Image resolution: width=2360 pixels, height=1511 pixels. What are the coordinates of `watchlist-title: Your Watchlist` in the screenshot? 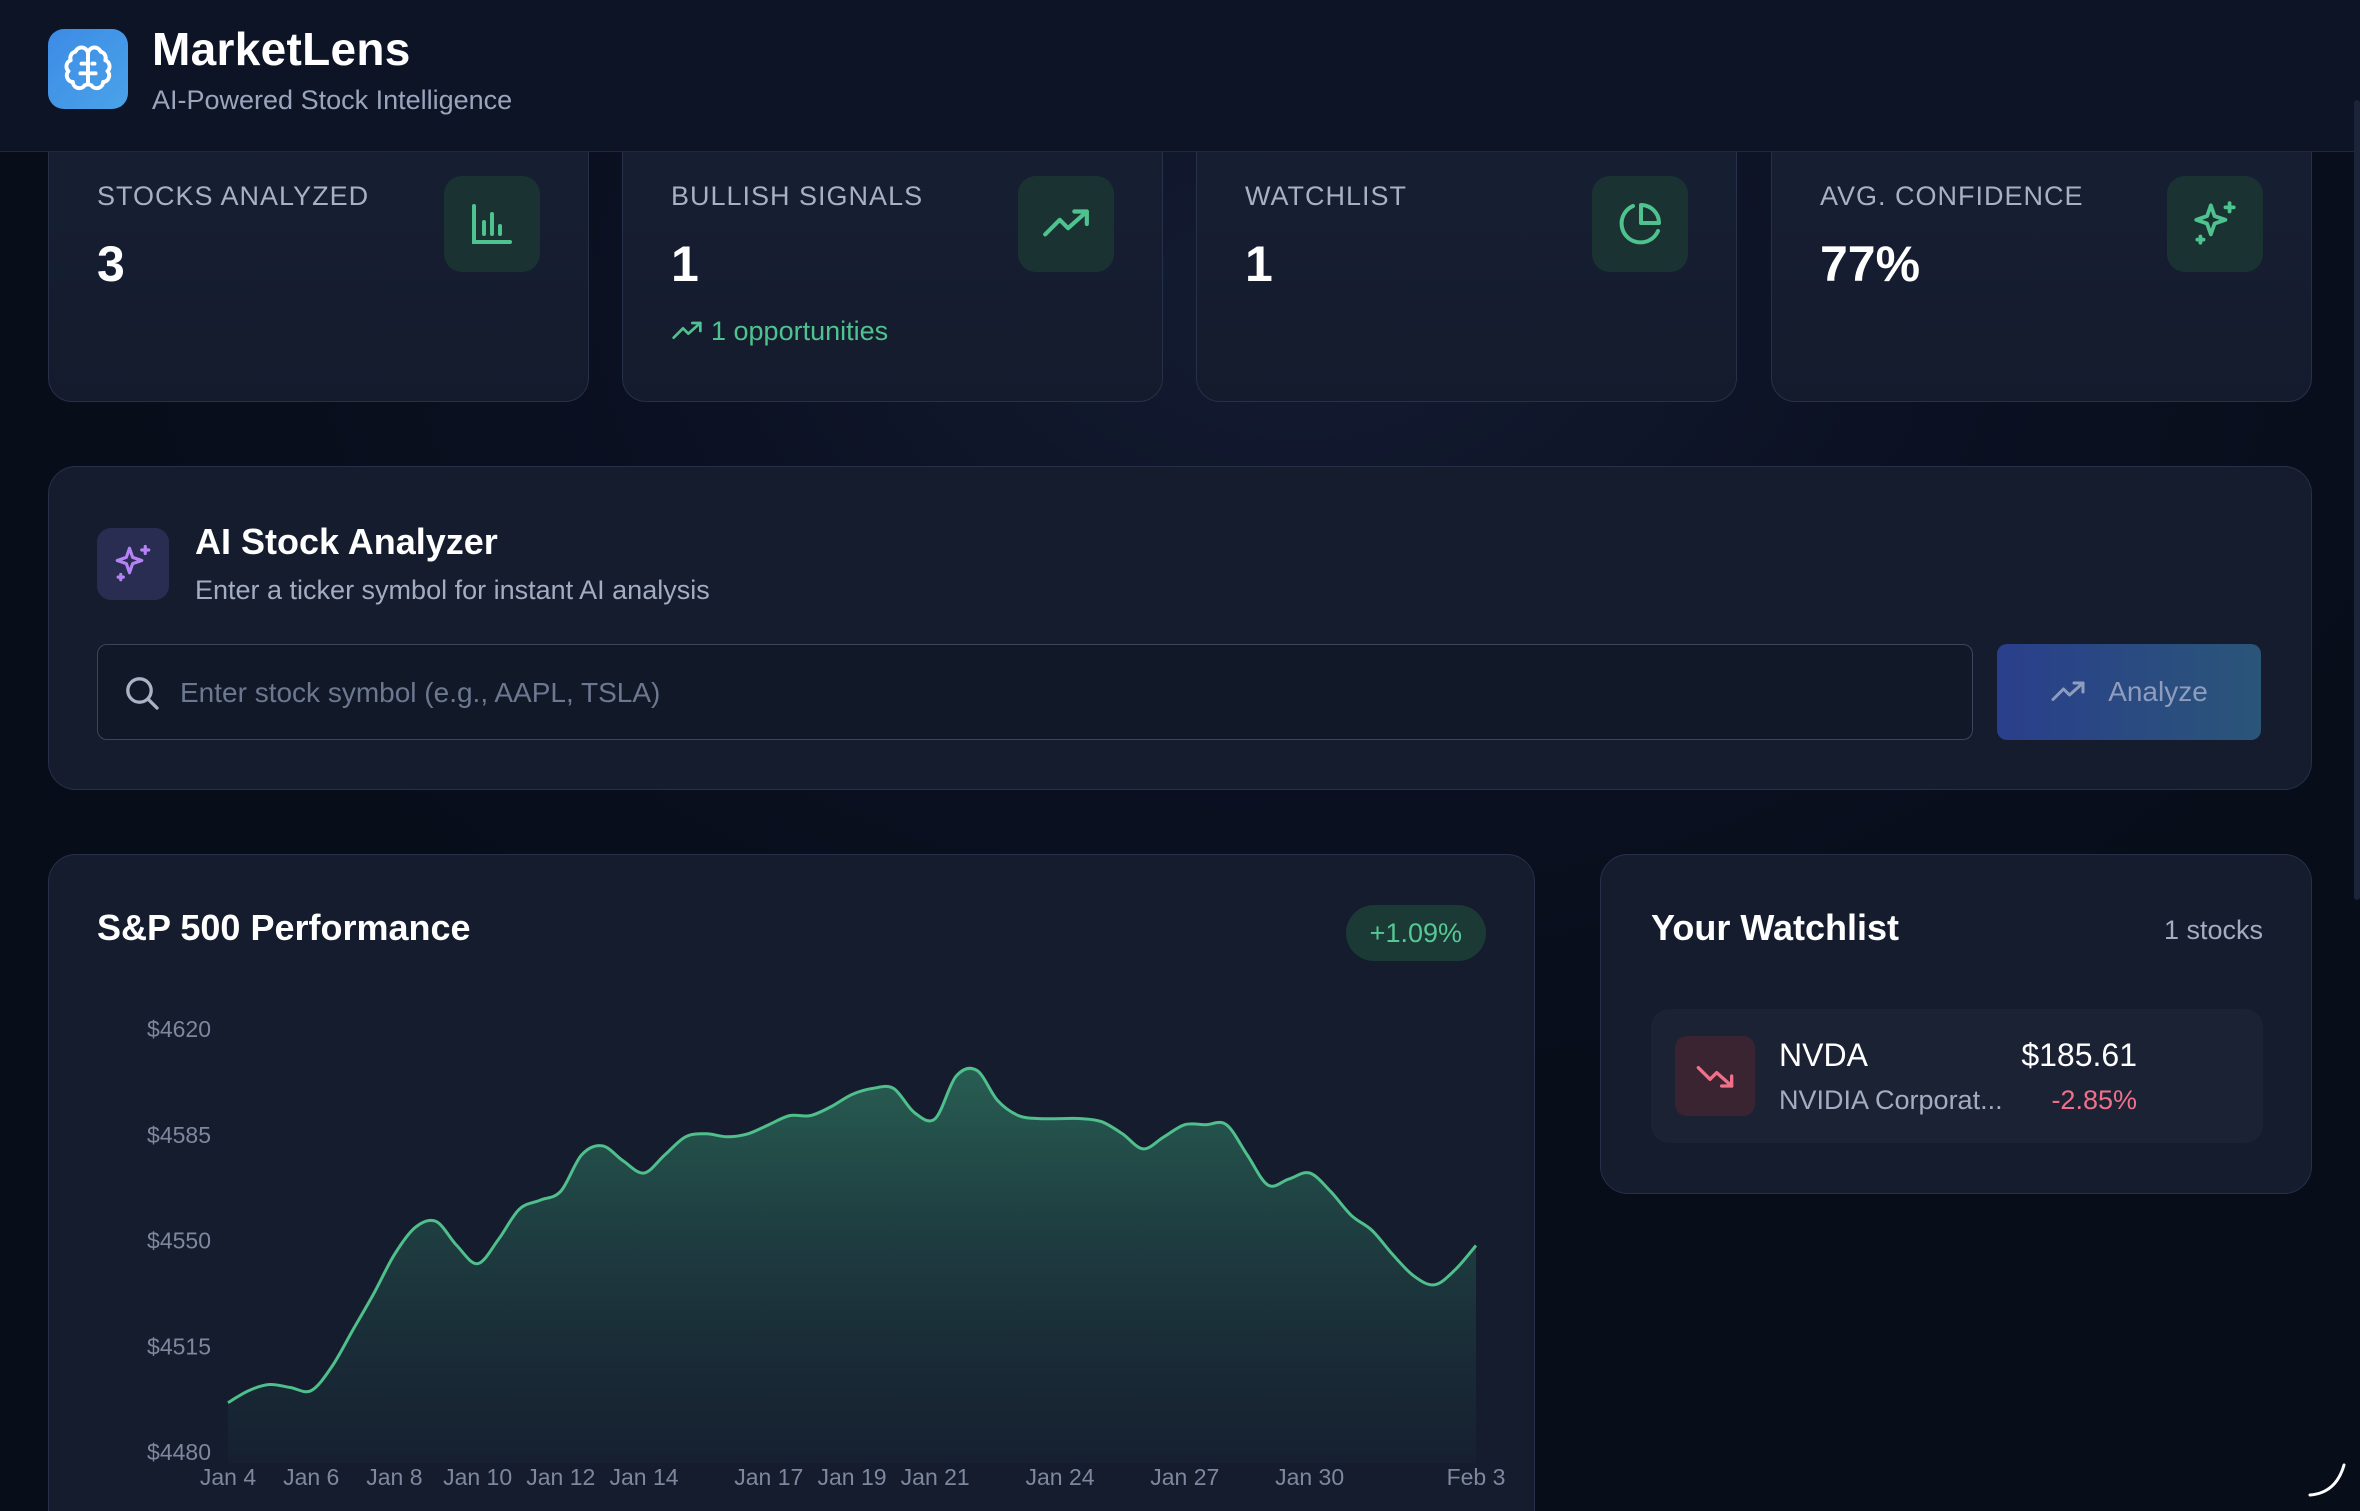 It's located at (1775, 927).